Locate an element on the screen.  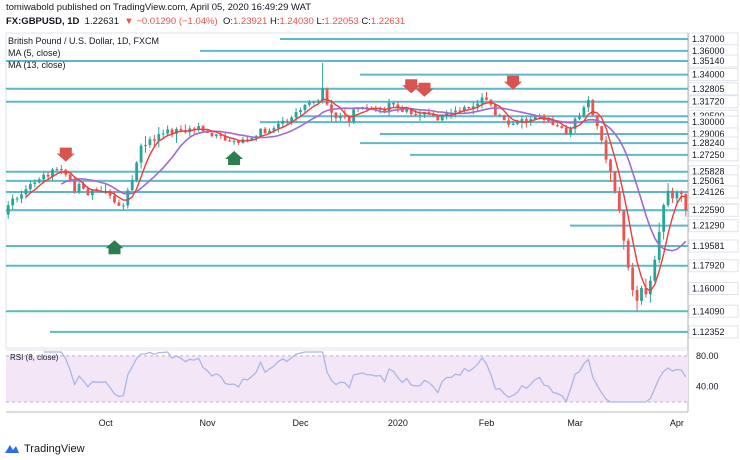
low-label: L: is located at coordinates (320, 21).